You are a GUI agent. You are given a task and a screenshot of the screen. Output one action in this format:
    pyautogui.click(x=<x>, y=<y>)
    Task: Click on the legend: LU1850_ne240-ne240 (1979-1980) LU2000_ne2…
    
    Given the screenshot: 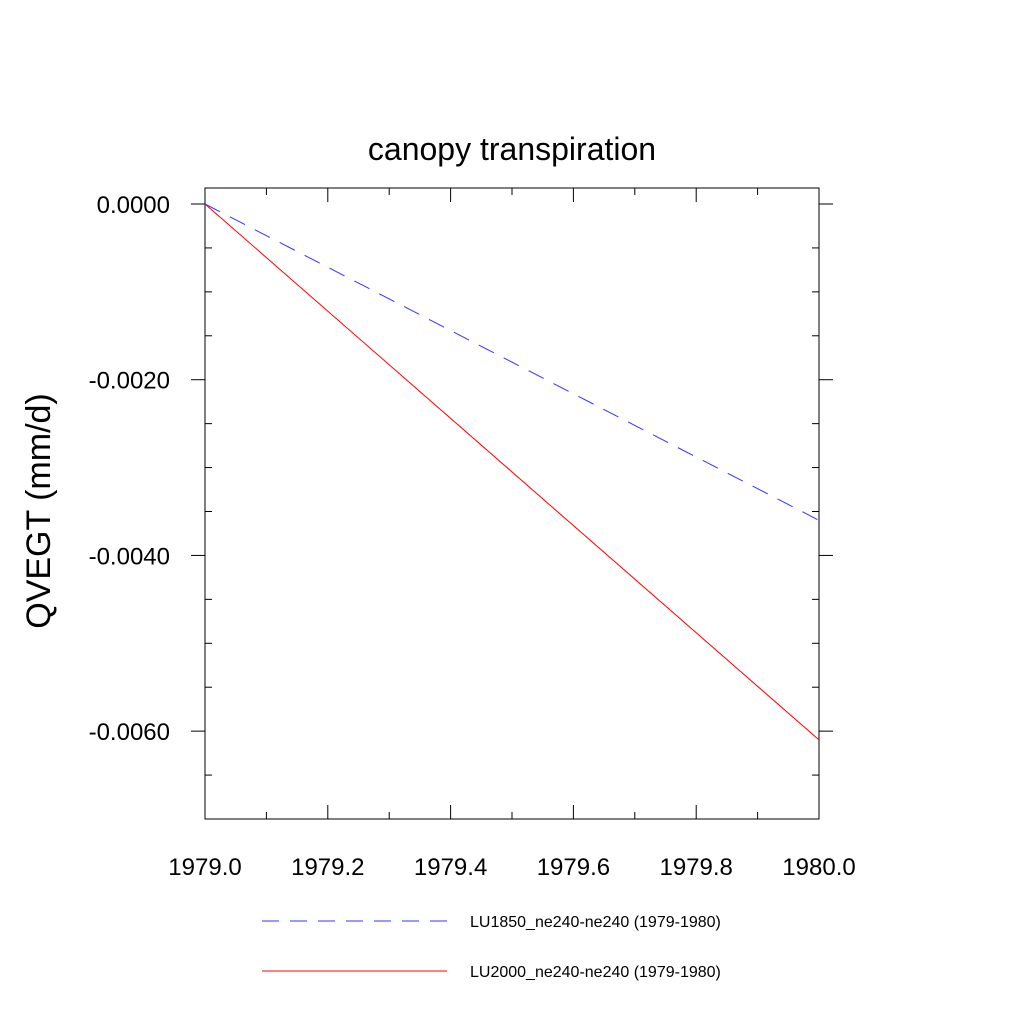 What is the action you would take?
    pyautogui.click(x=491, y=947)
    